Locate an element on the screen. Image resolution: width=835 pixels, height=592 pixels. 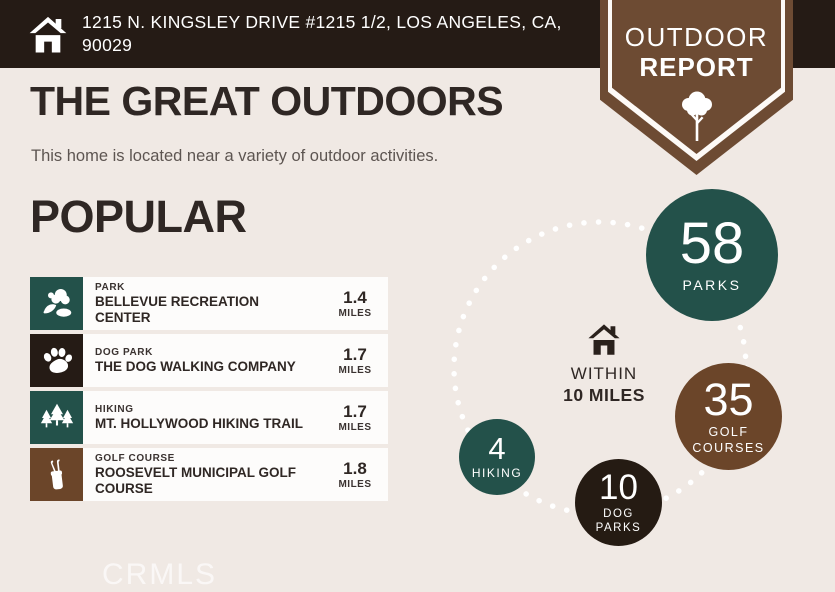
item-category: PARK is located at coordinates (110, 288).